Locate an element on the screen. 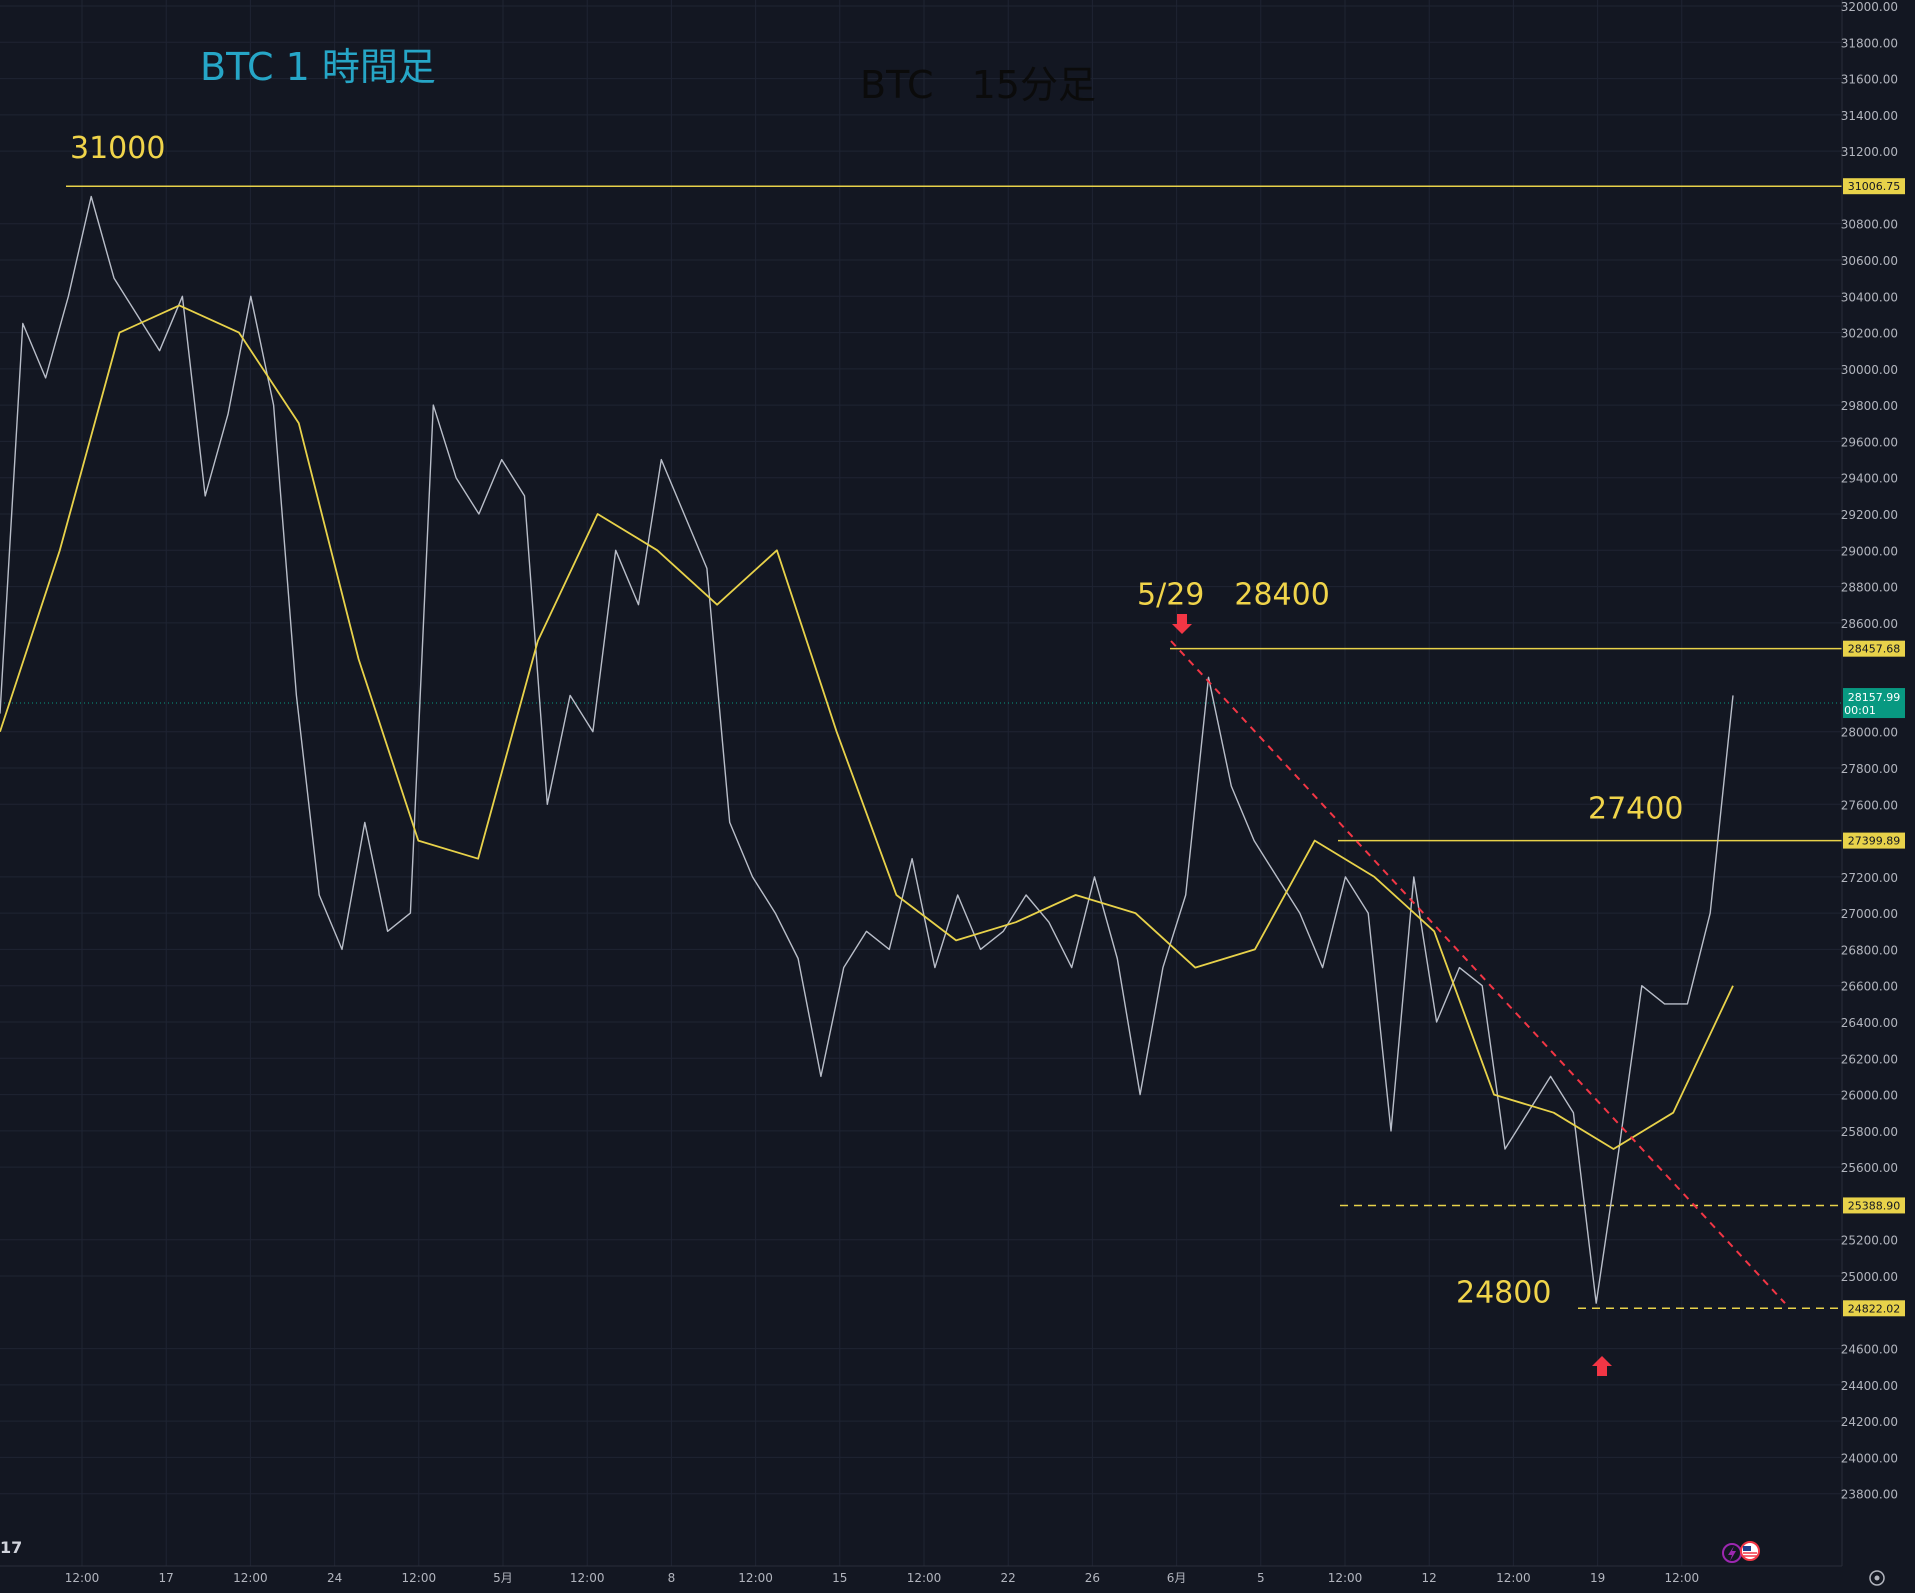 The image size is (1915, 1593). price-tick-label: 27600.00 is located at coordinates (1869, 805).